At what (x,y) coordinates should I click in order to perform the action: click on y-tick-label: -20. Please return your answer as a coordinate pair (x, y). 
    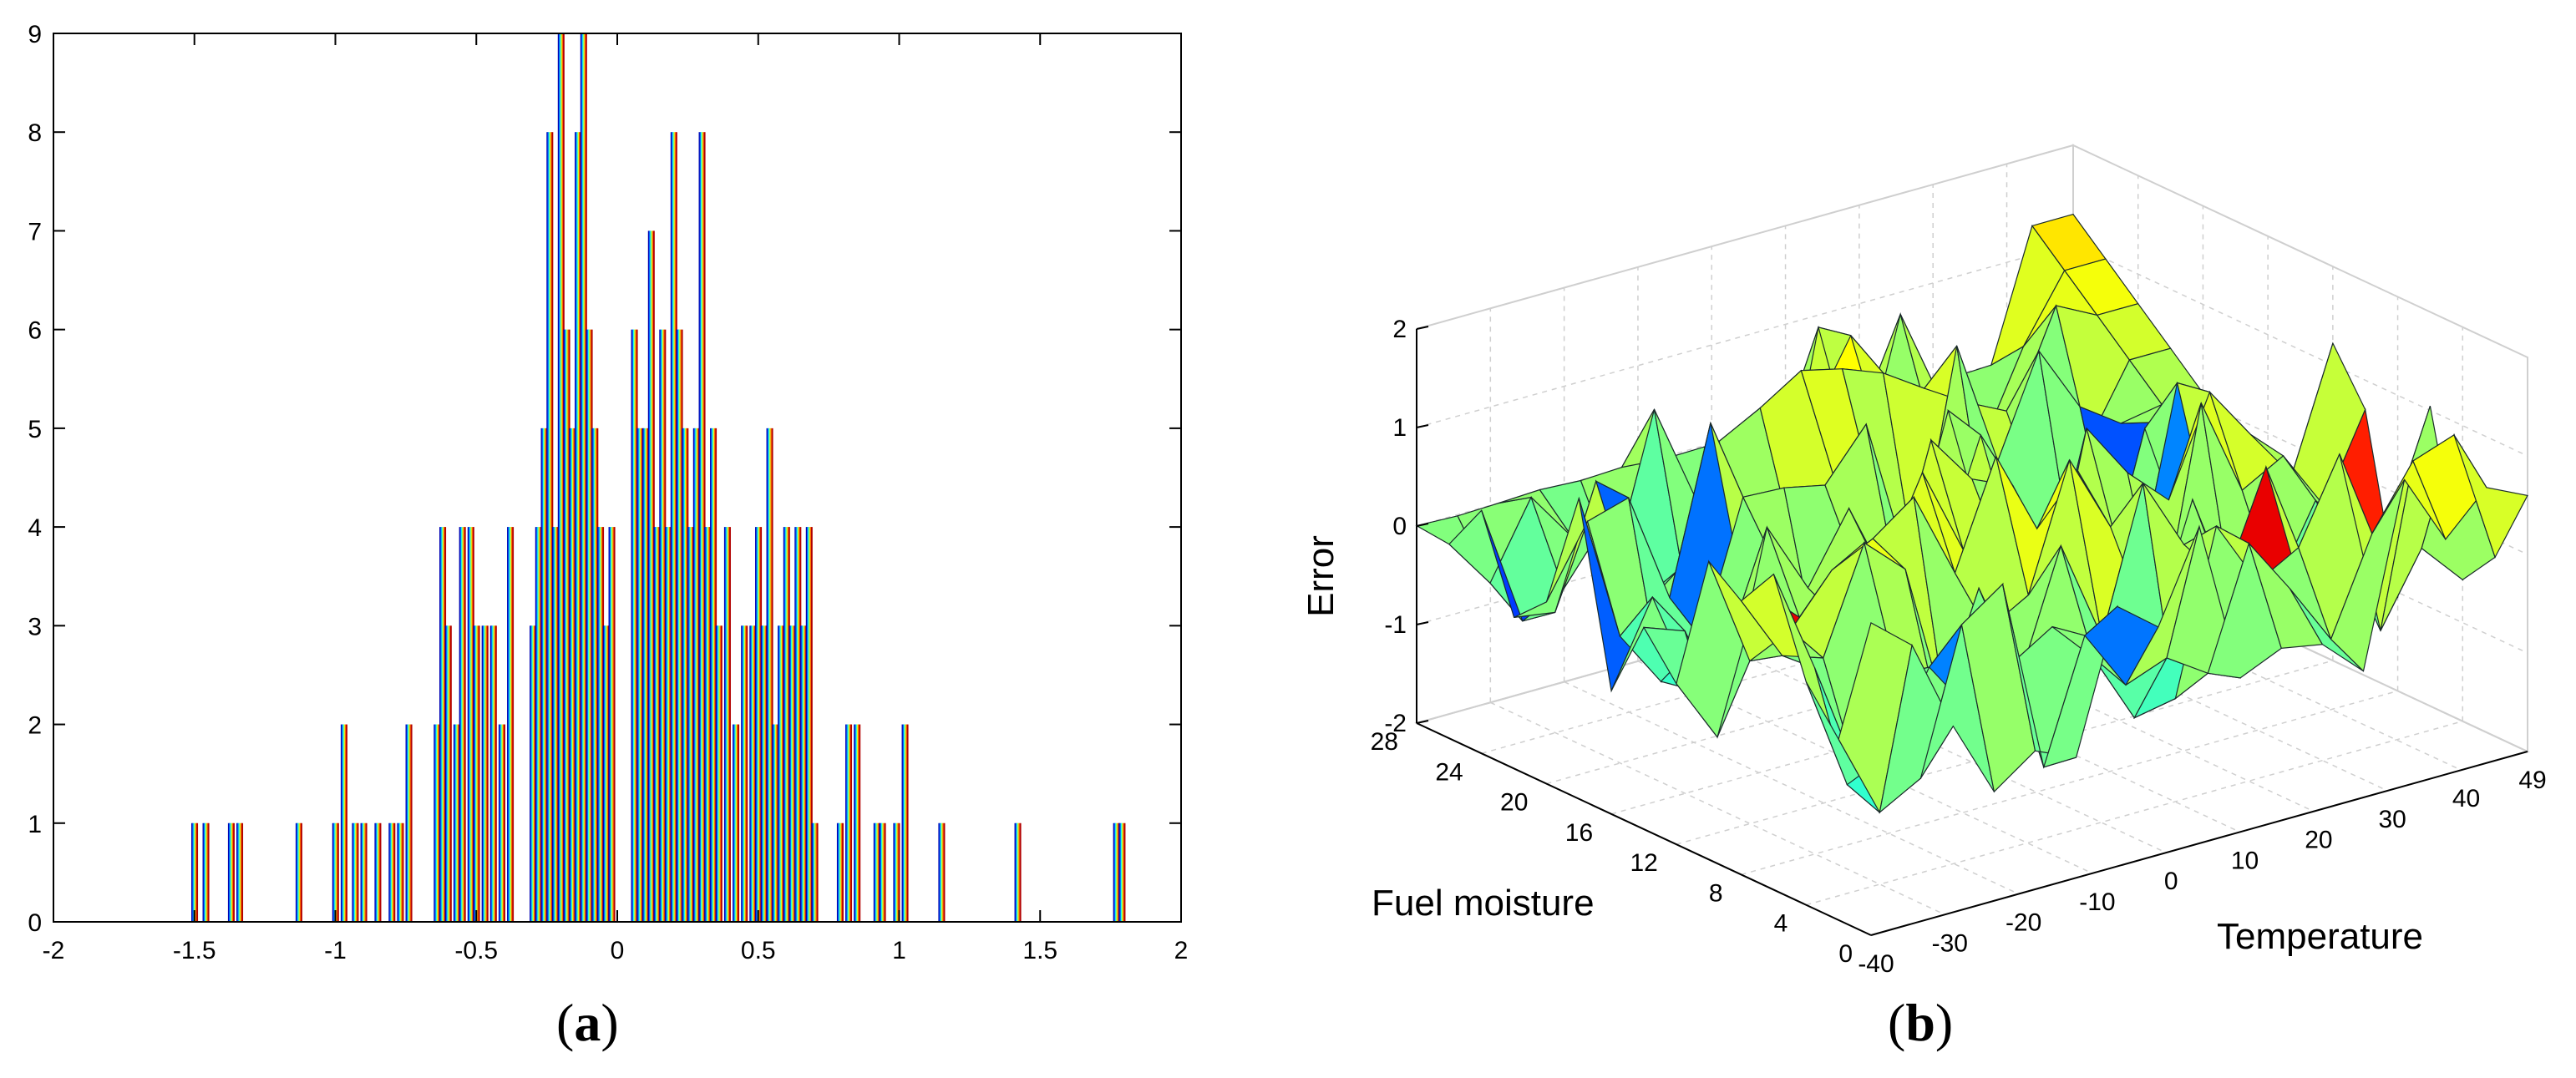
    Looking at the image, I should click on (2023, 923).